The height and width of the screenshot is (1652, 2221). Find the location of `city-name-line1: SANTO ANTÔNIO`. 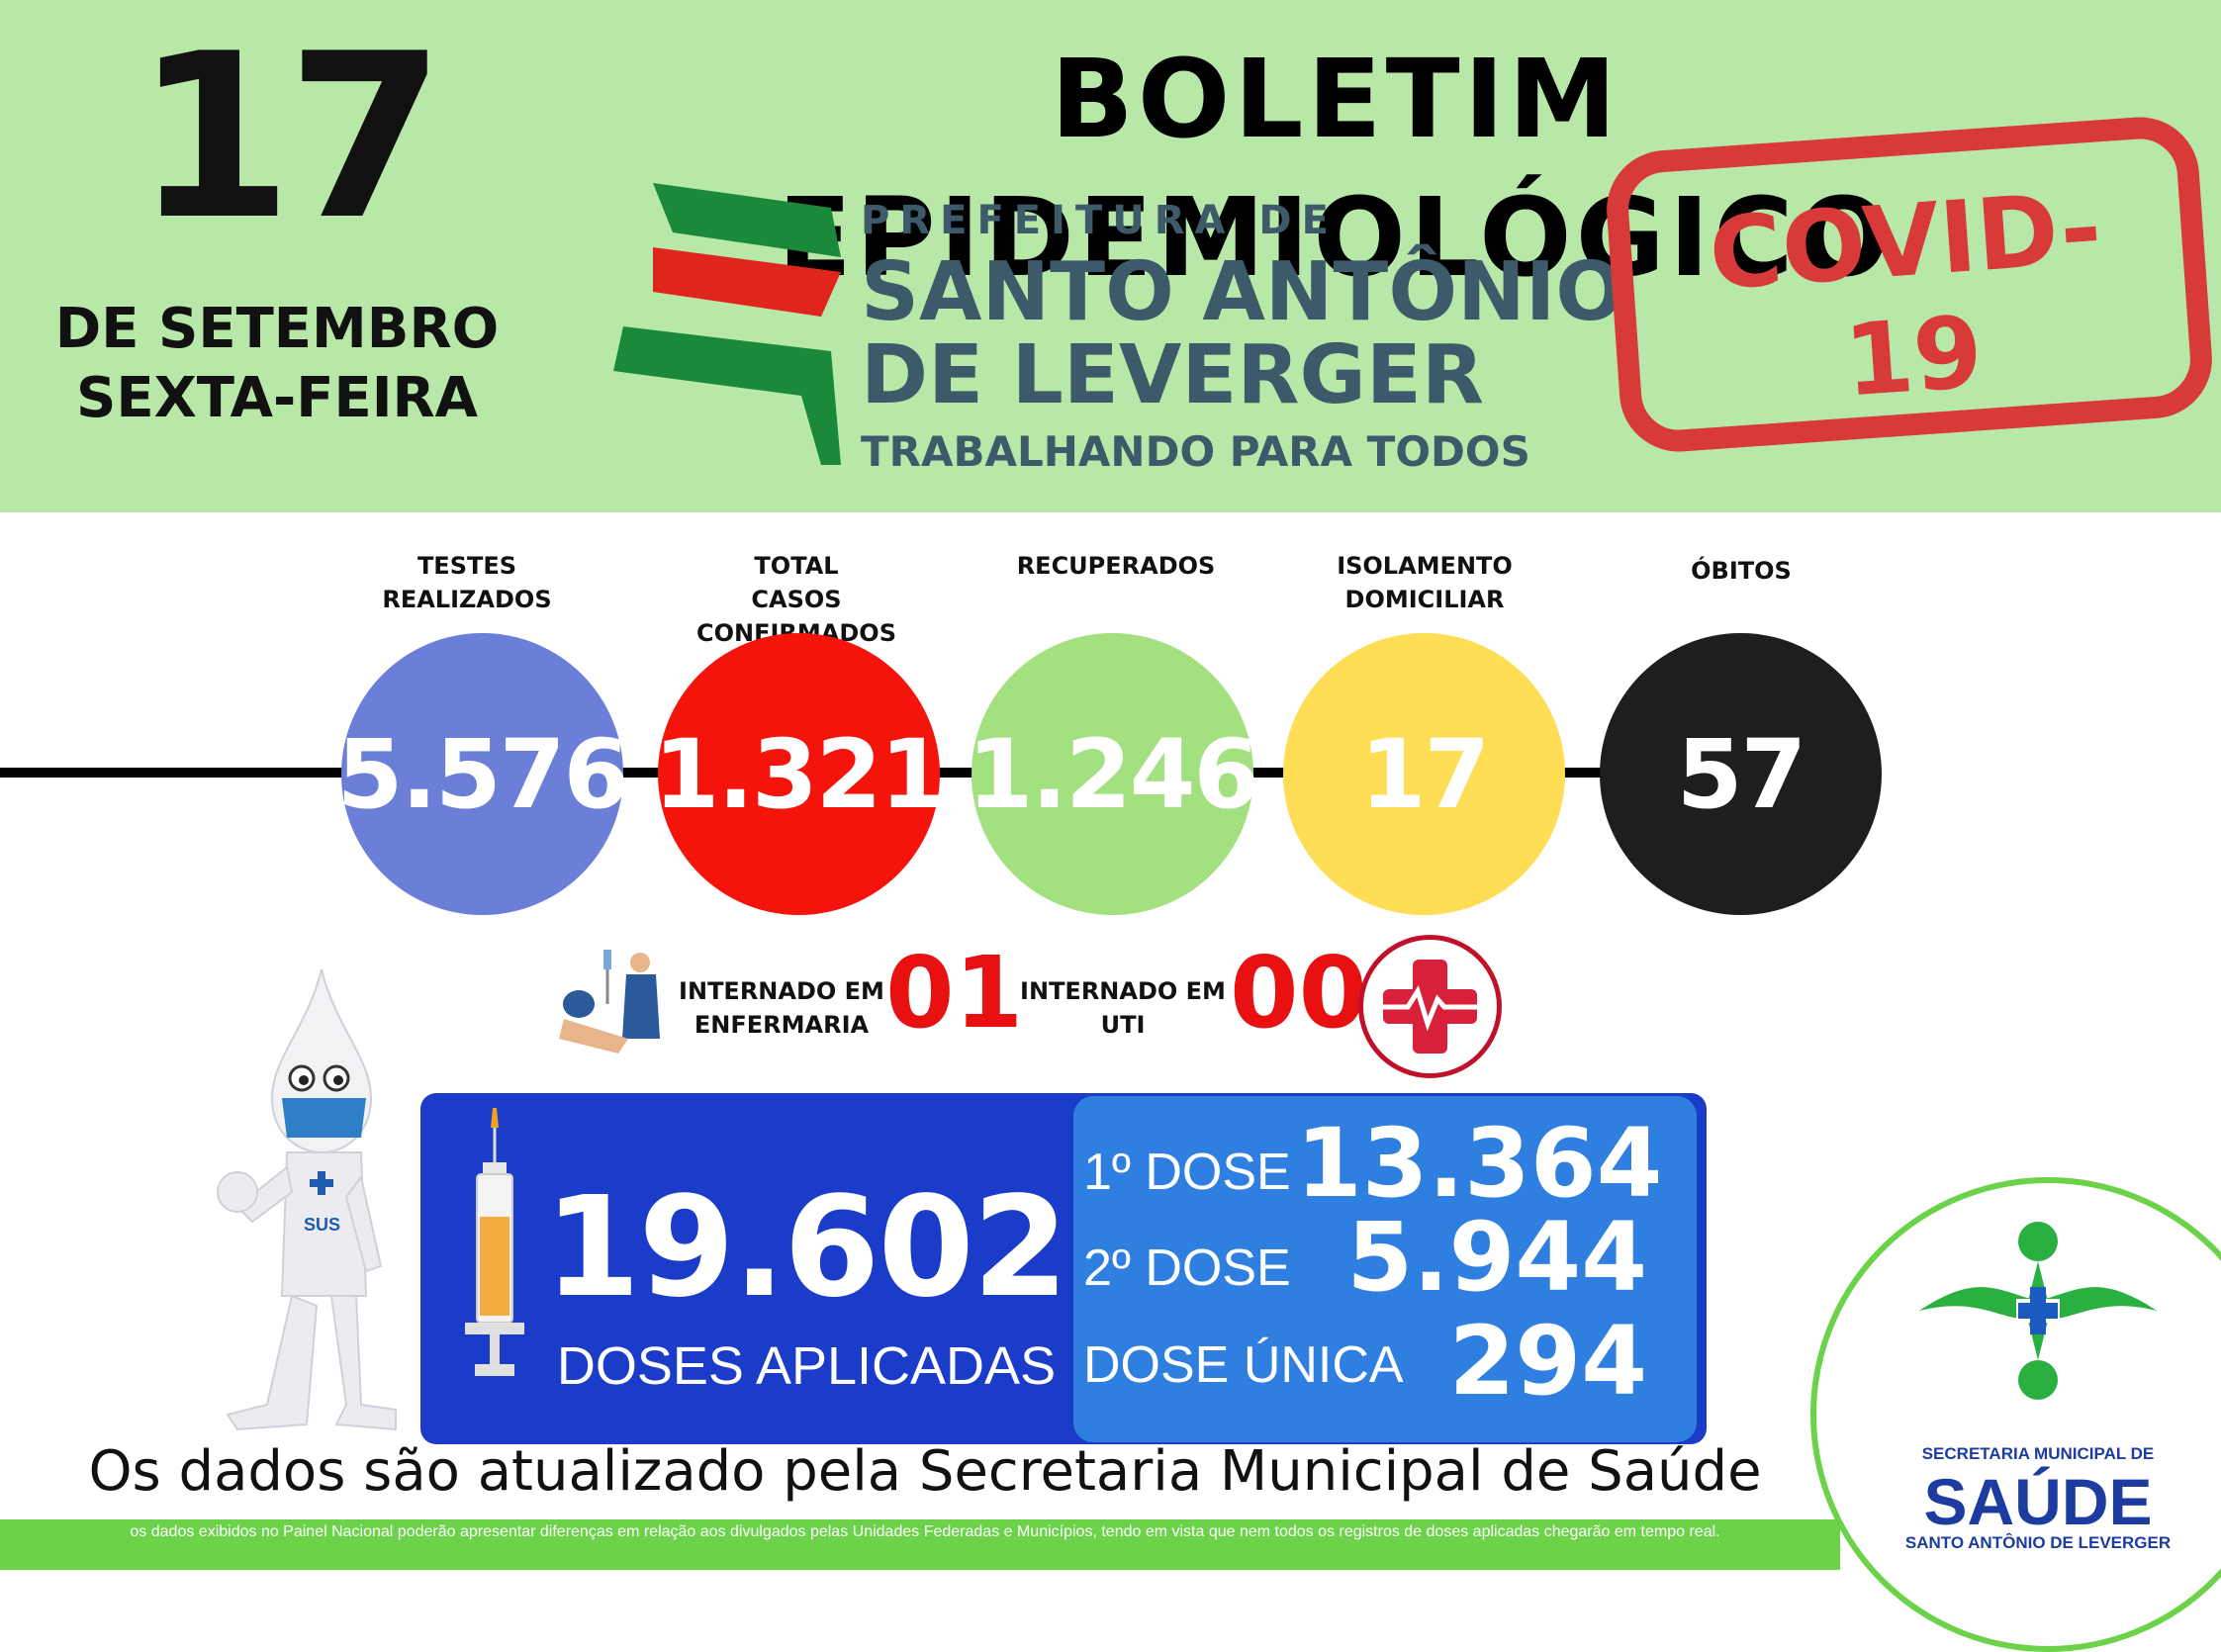

city-name-line1: SANTO ANTÔNIO is located at coordinates (1243, 292).